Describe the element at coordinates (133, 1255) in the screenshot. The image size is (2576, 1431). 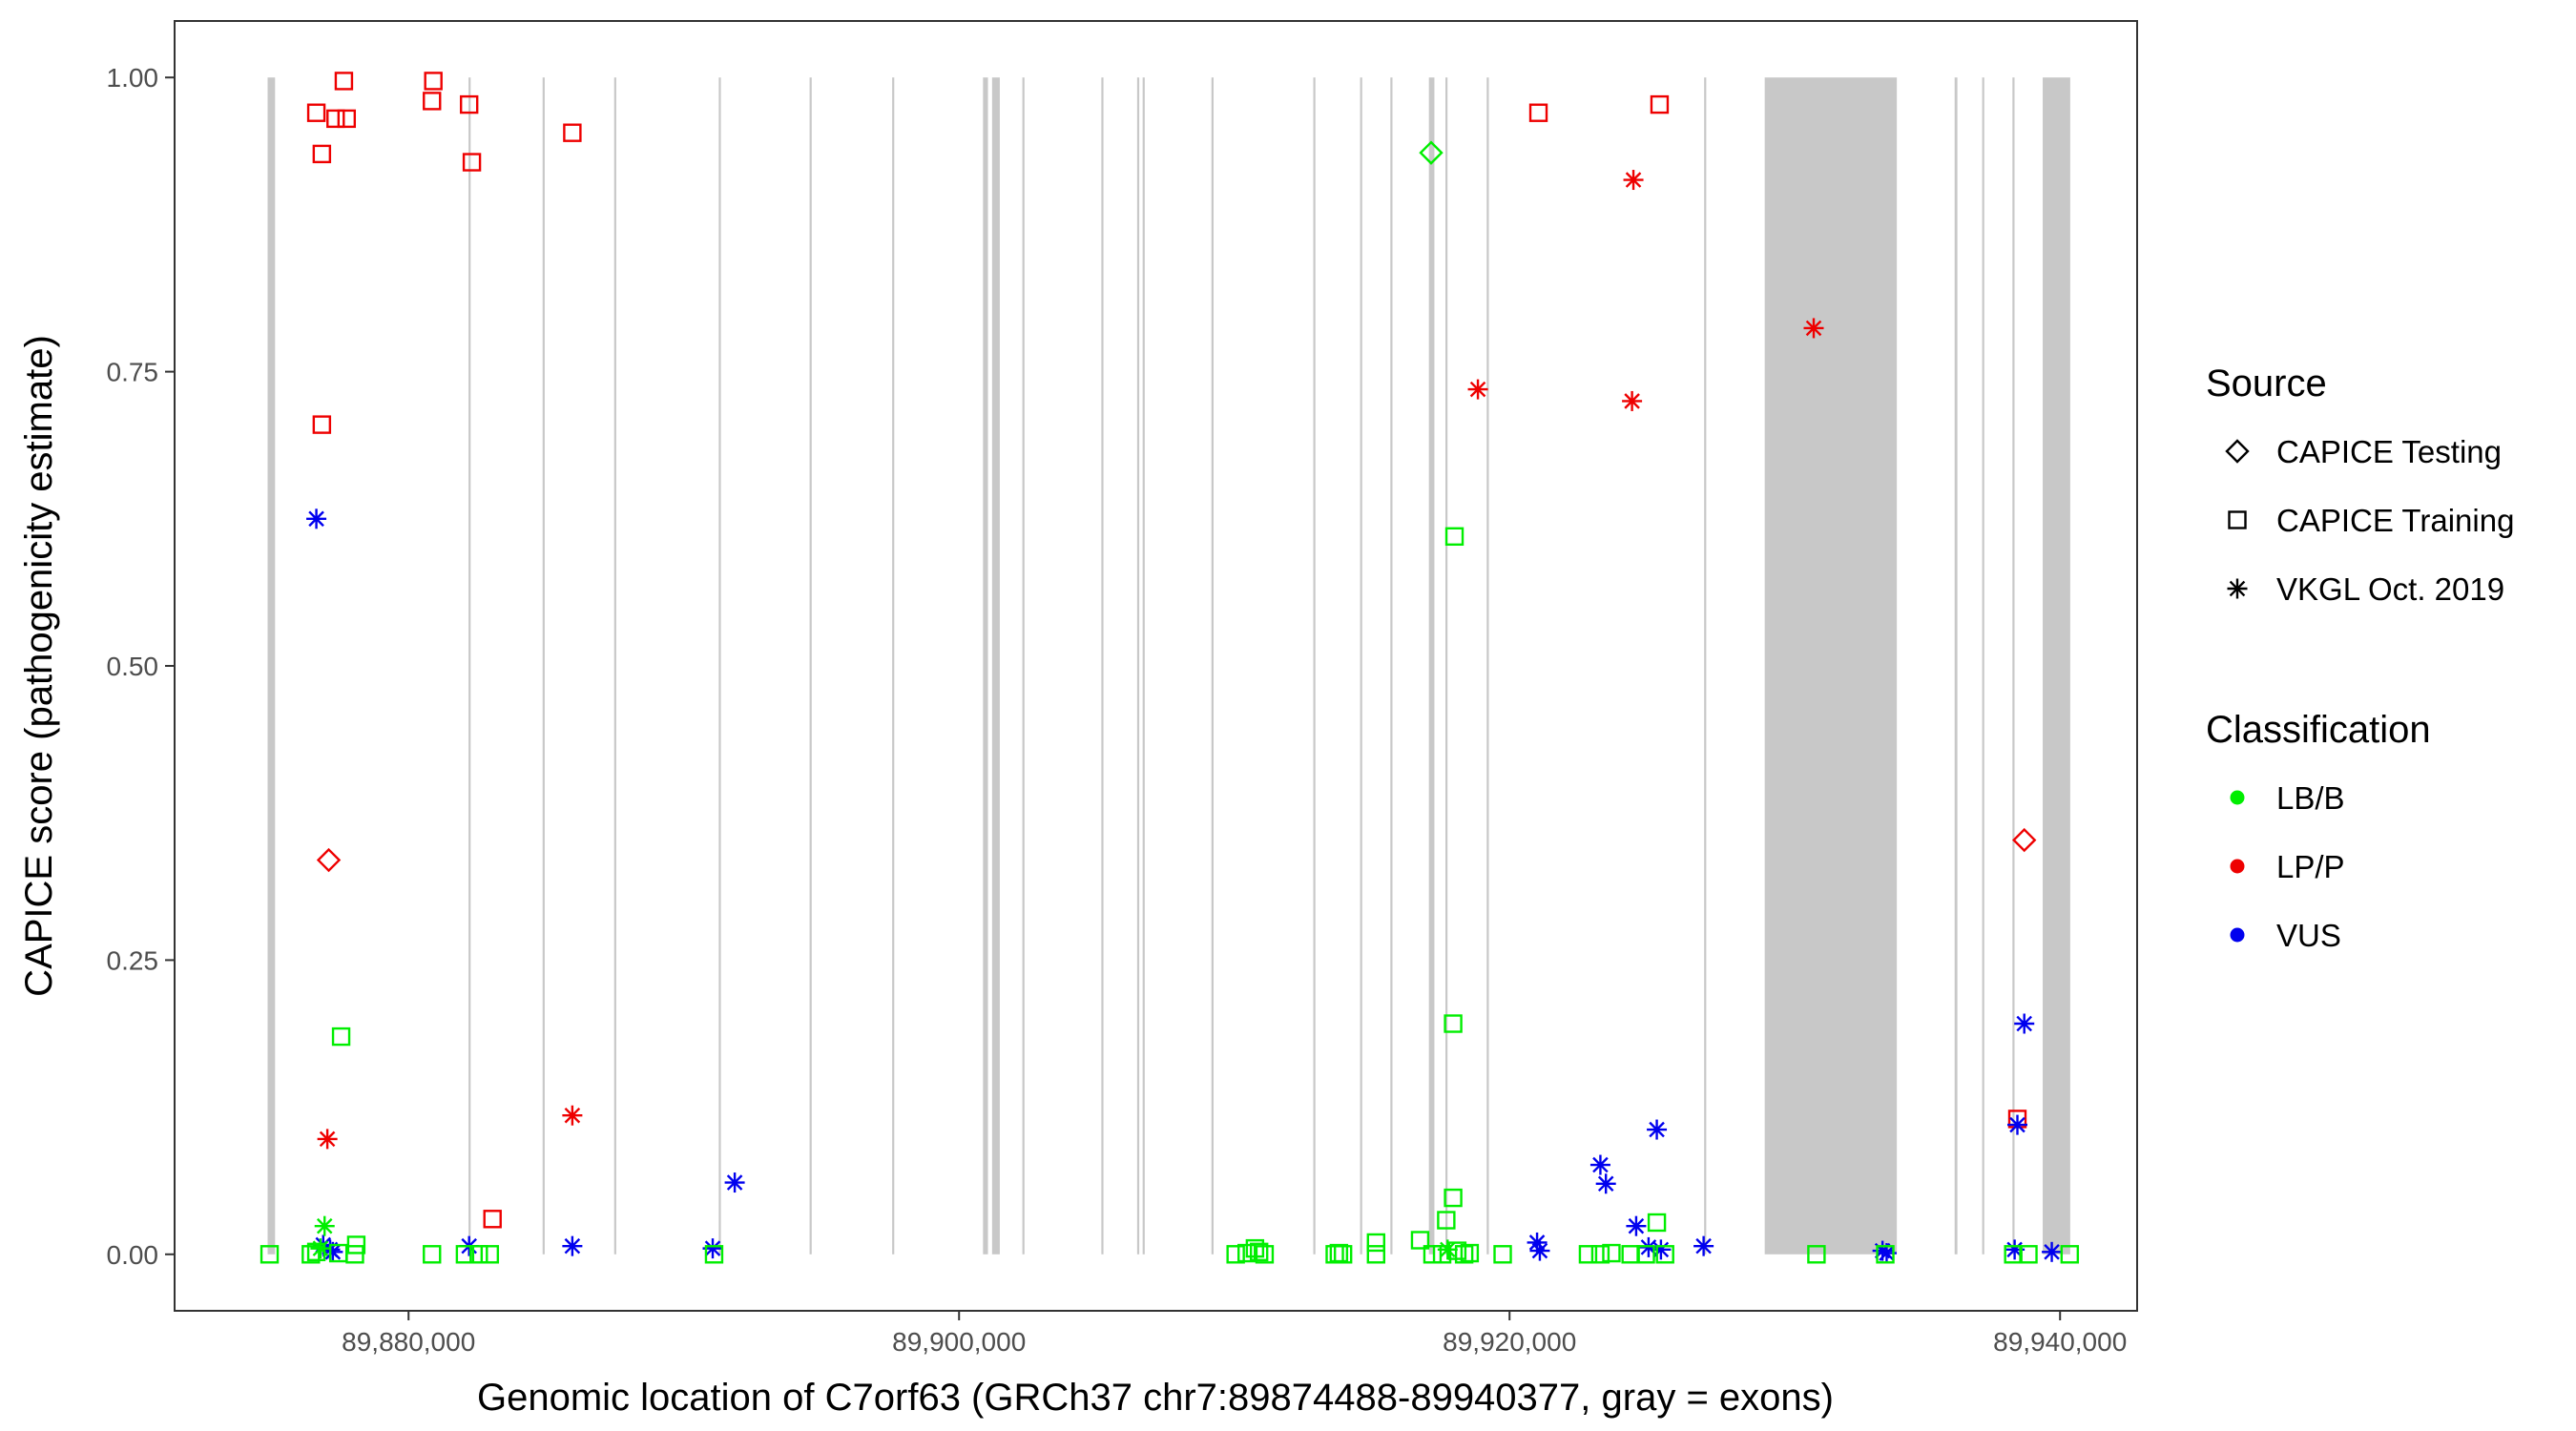
I see `y-tick-label-0: 0.00` at that location.